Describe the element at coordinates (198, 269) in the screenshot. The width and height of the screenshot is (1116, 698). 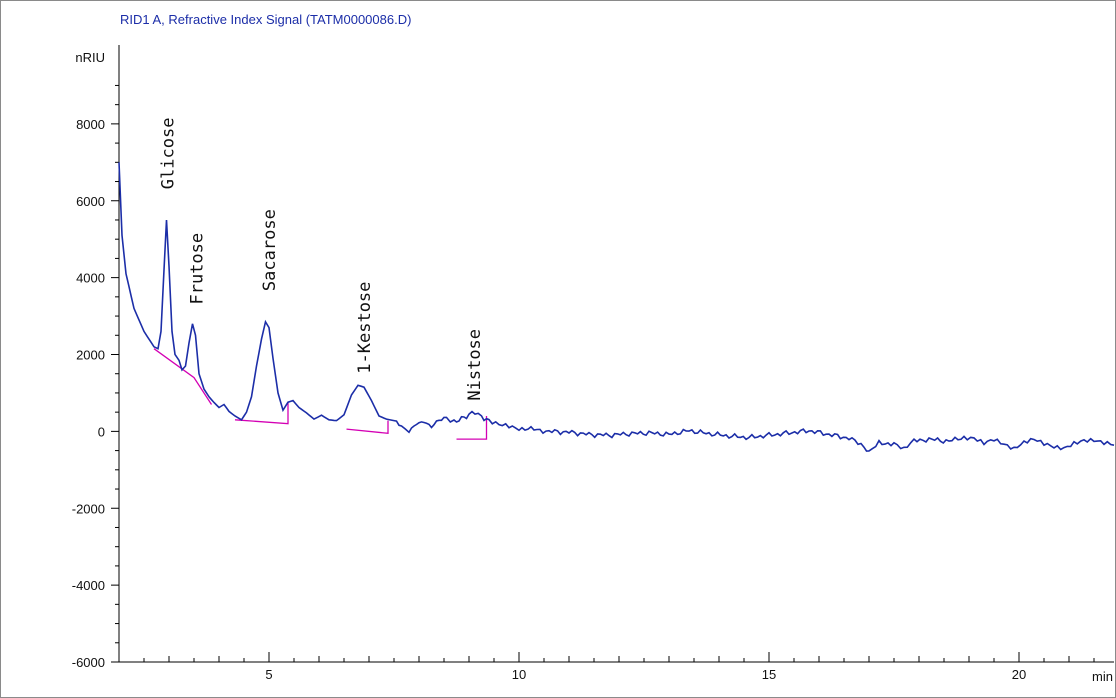
I see `peak-label: Frutose` at that location.